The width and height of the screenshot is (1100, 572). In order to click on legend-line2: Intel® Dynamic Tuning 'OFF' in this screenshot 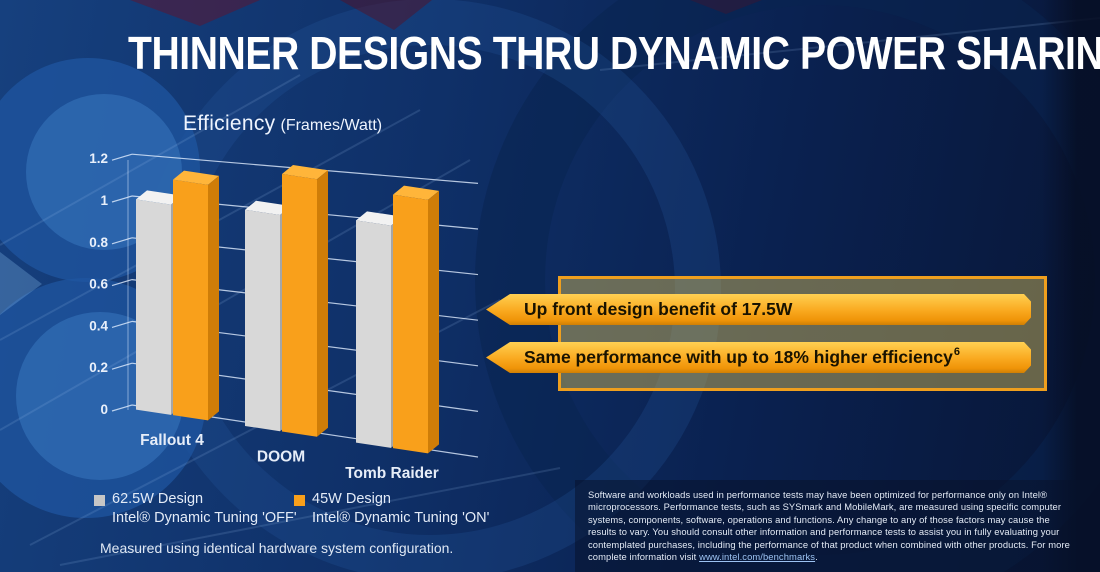, I will do `click(204, 518)`.